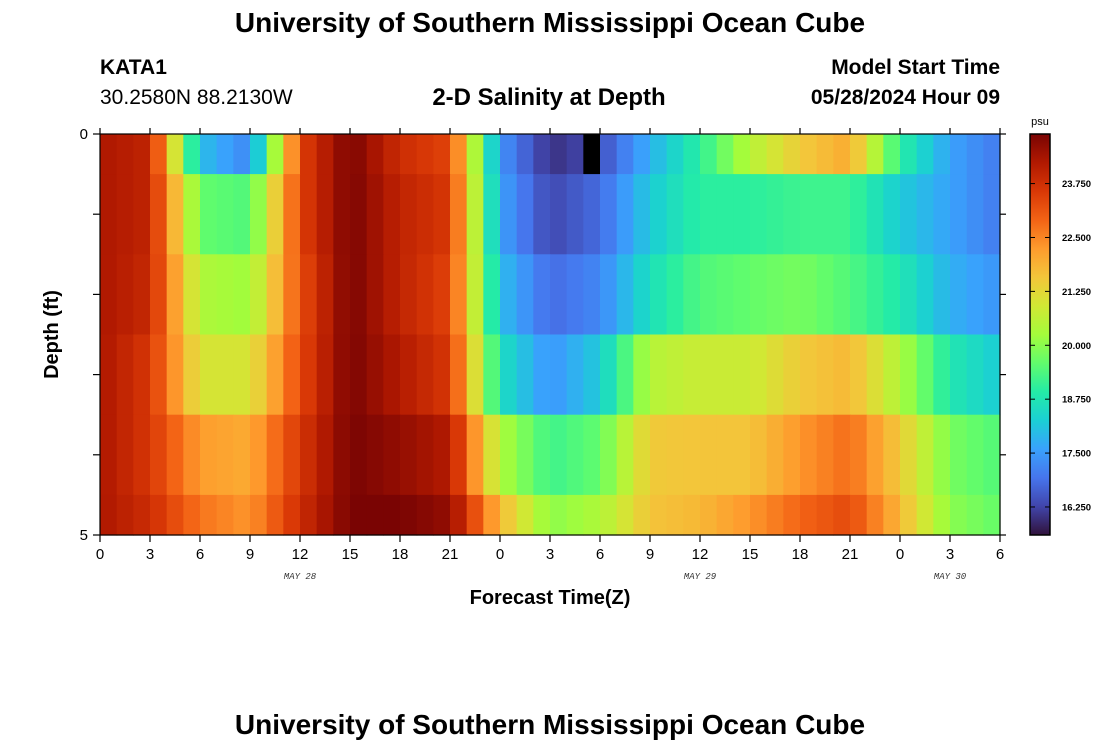 The image size is (1100, 750). I want to click on colorbar-tick-label: 22.500, so click(1076, 238).